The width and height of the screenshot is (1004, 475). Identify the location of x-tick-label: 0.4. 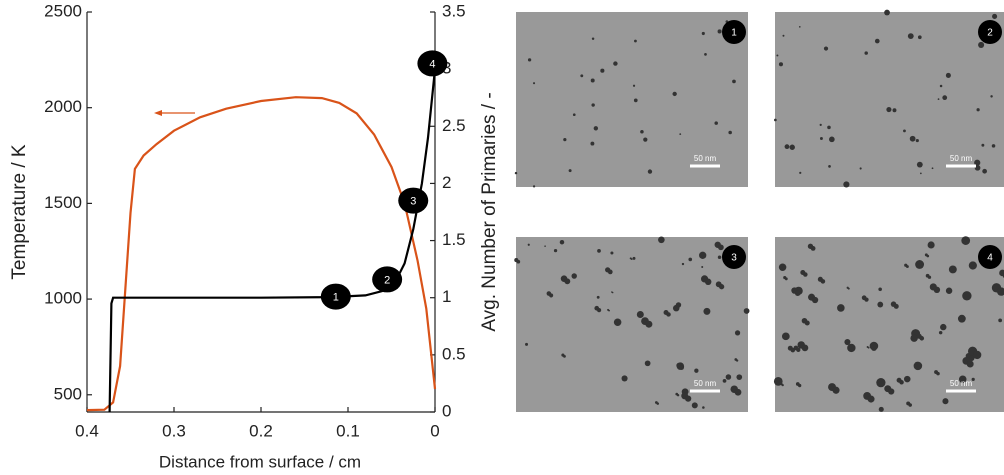
(87, 430).